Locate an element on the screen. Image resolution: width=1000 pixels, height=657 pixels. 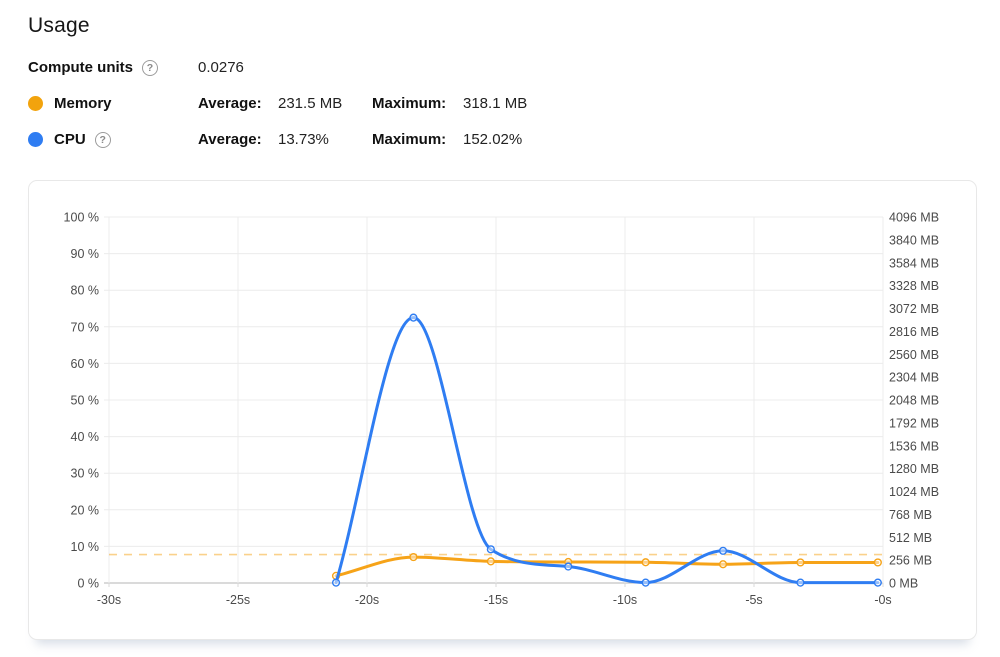
cpu-average-label: Average: is located at coordinates (230, 139).